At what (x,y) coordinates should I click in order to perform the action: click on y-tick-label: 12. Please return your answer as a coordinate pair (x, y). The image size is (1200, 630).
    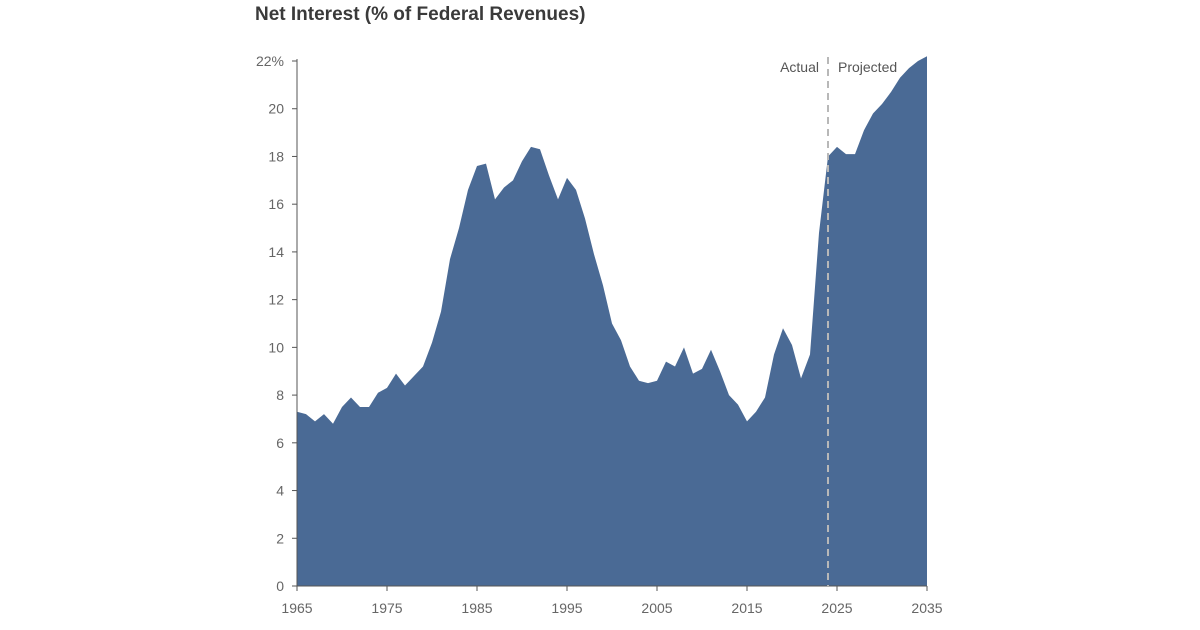
    Looking at the image, I should click on (276, 300).